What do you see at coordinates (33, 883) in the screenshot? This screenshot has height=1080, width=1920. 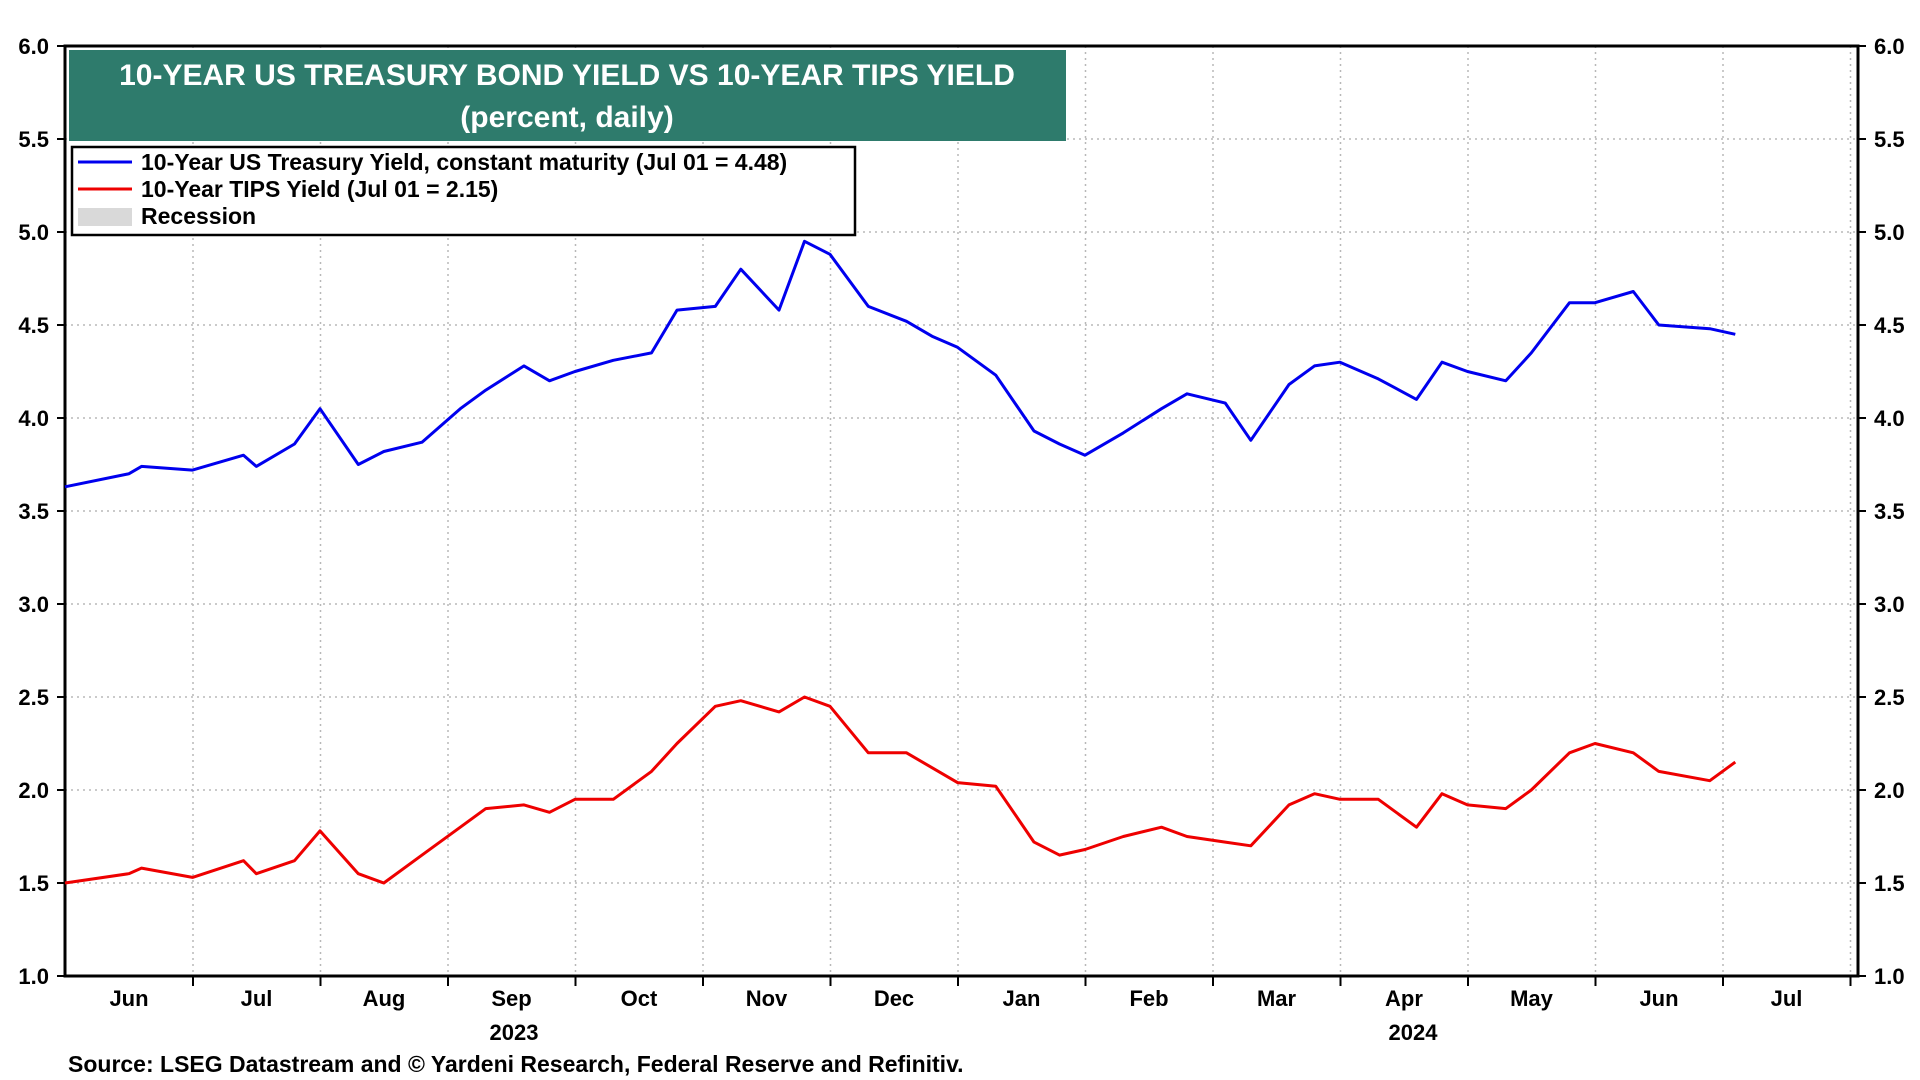 I see `y-tick-label-left: 1.5` at bounding box center [33, 883].